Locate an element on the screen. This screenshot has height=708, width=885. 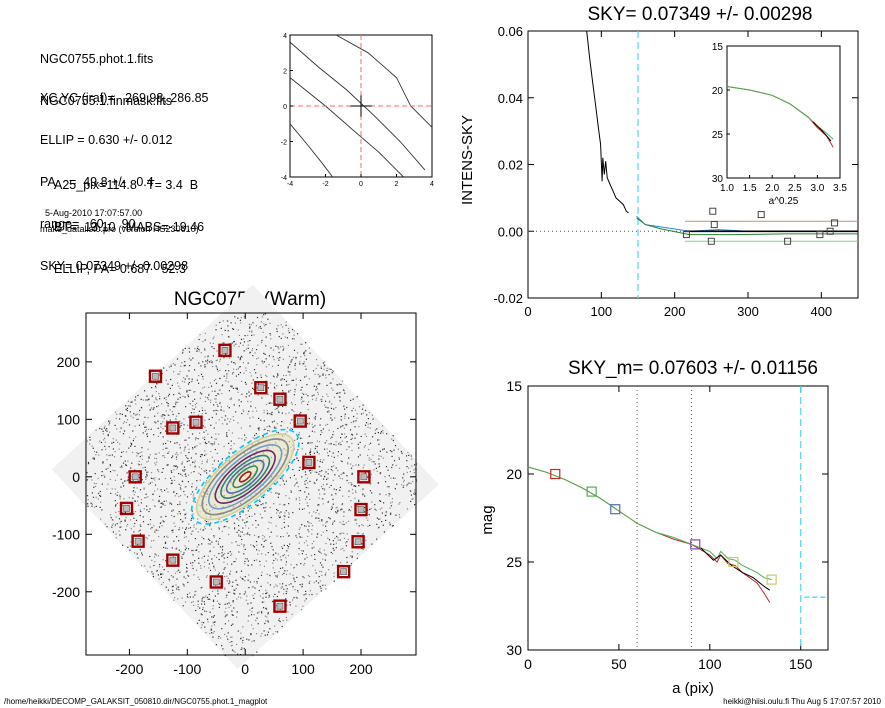
galaxy-xtick-label: 0 is located at coordinates (245, 669).